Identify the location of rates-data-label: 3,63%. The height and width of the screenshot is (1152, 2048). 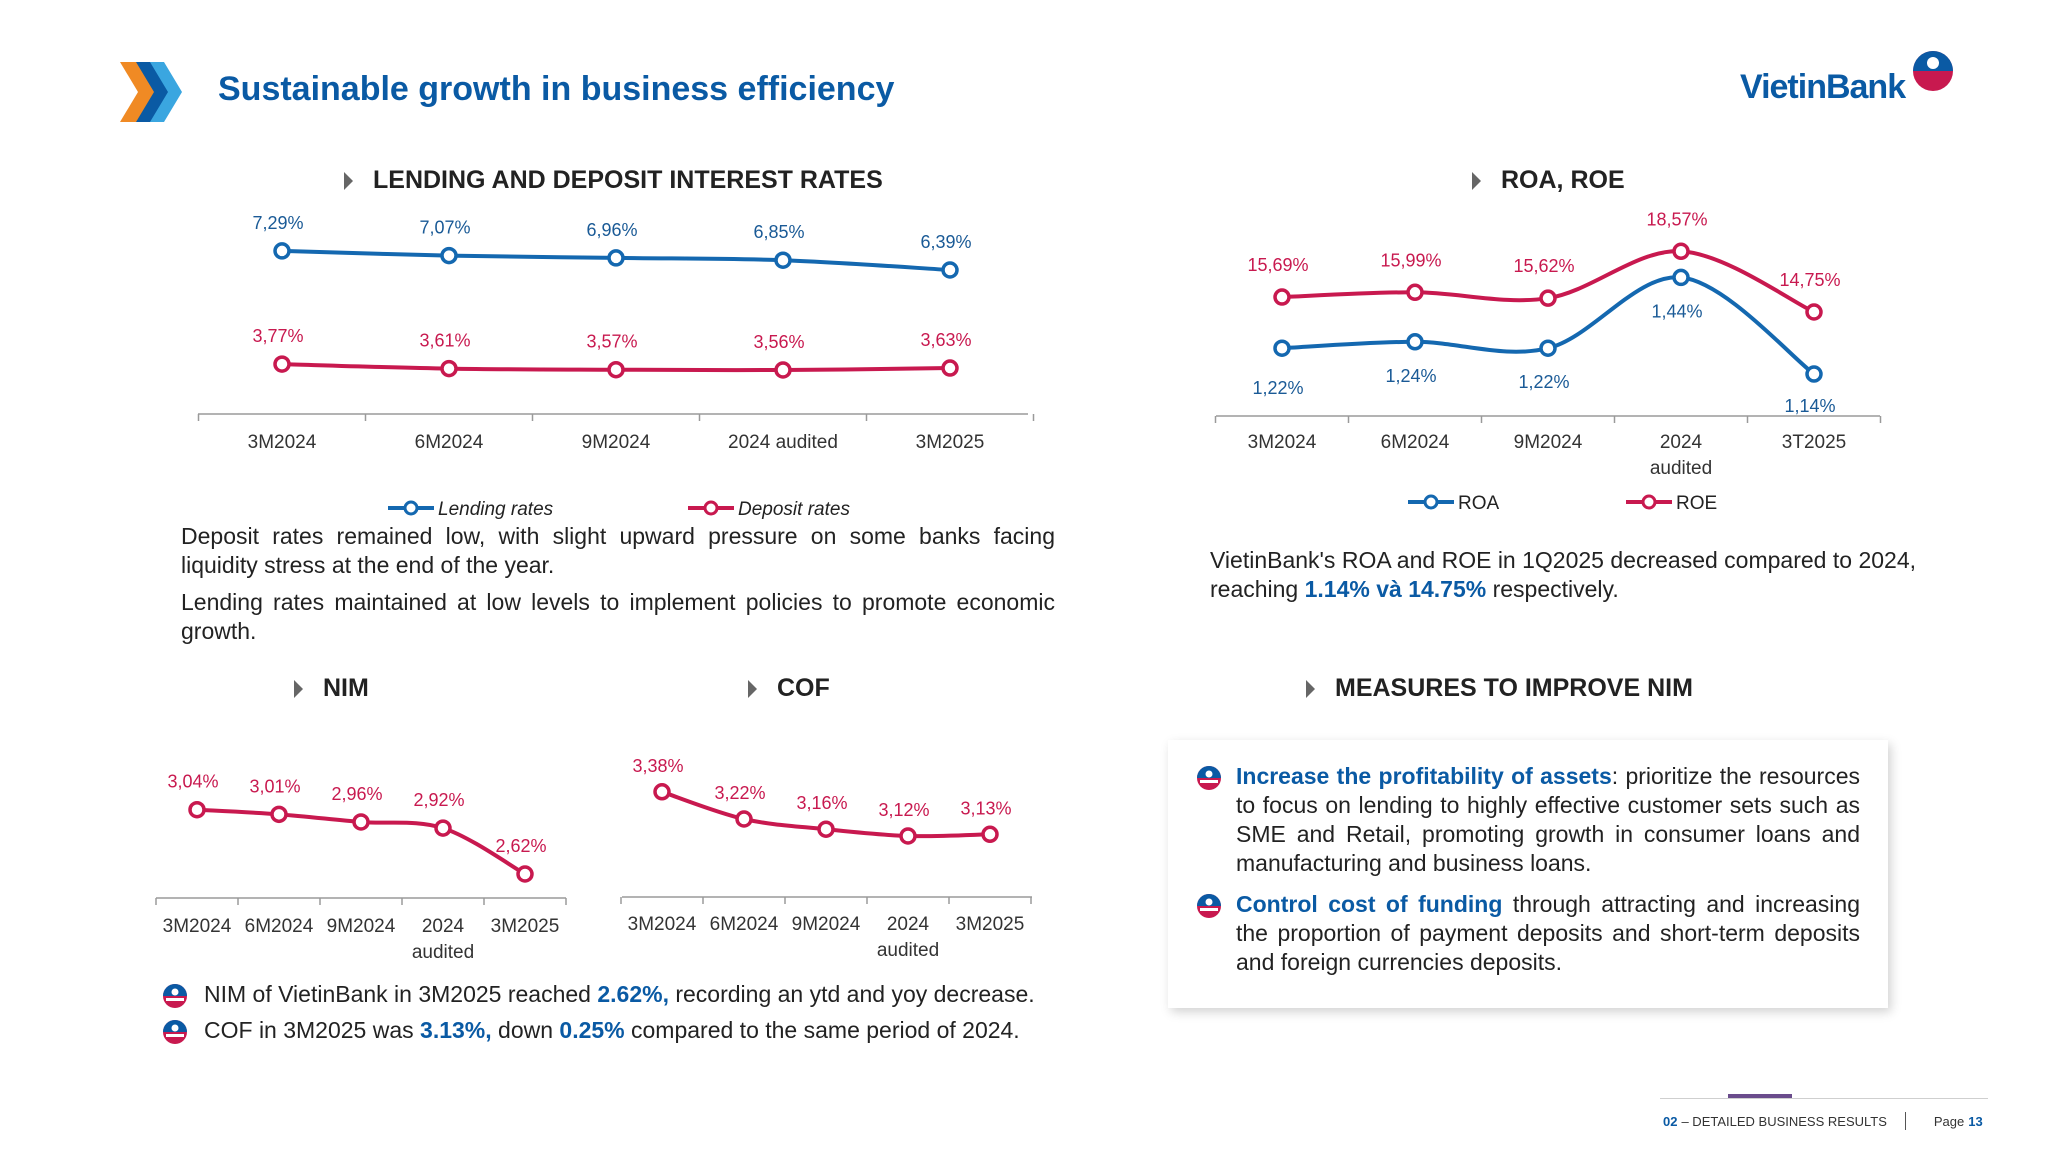
(945, 340).